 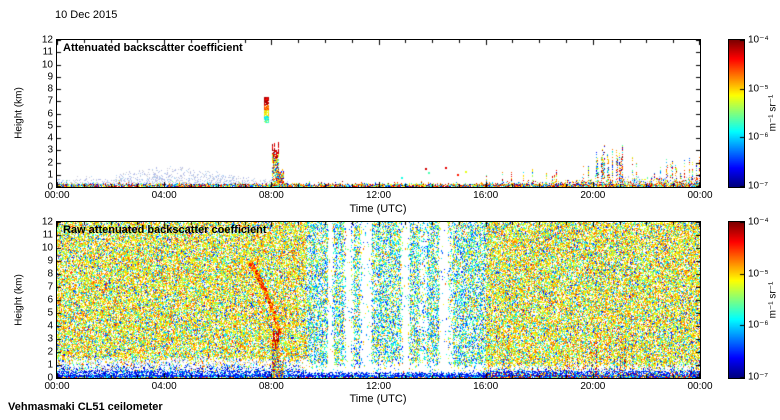 I want to click on date-label: 10 Dec 2015, so click(x=86, y=15).